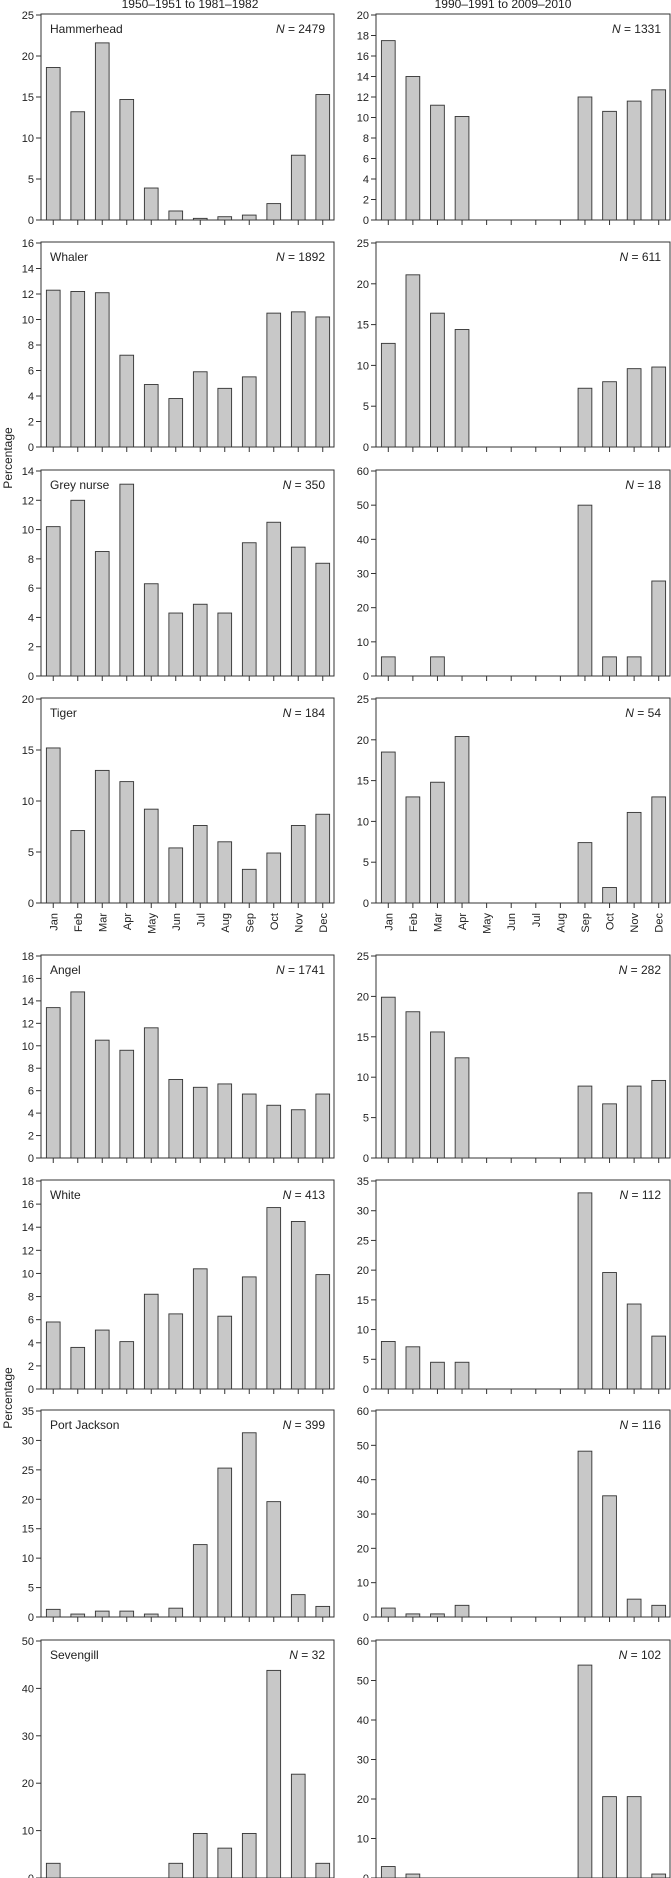 Image resolution: width=671 pixels, height=1878 pixels. I want to click on panel-15: 0 10 20 30 40 50 Sevengill N = 32, so click(178, 1757).